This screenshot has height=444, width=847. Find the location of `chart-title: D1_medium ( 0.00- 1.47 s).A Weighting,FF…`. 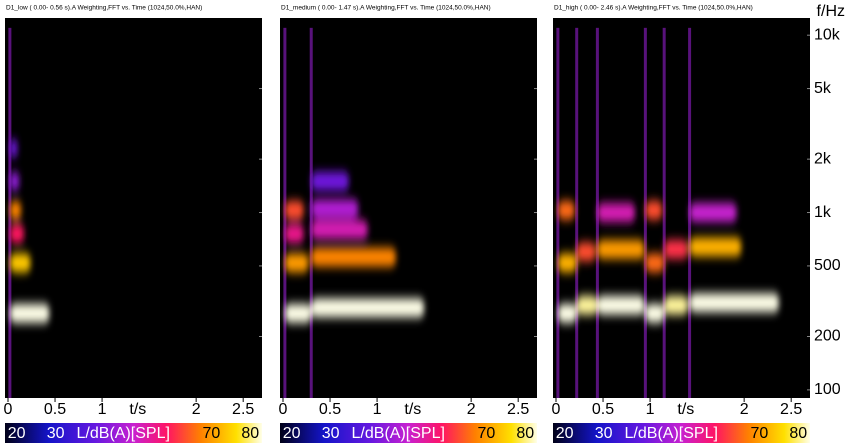

chart-title: D1_medium ( 0.00- 1.47 s).A Weighting,FF… is located at coordinates (386, 8).